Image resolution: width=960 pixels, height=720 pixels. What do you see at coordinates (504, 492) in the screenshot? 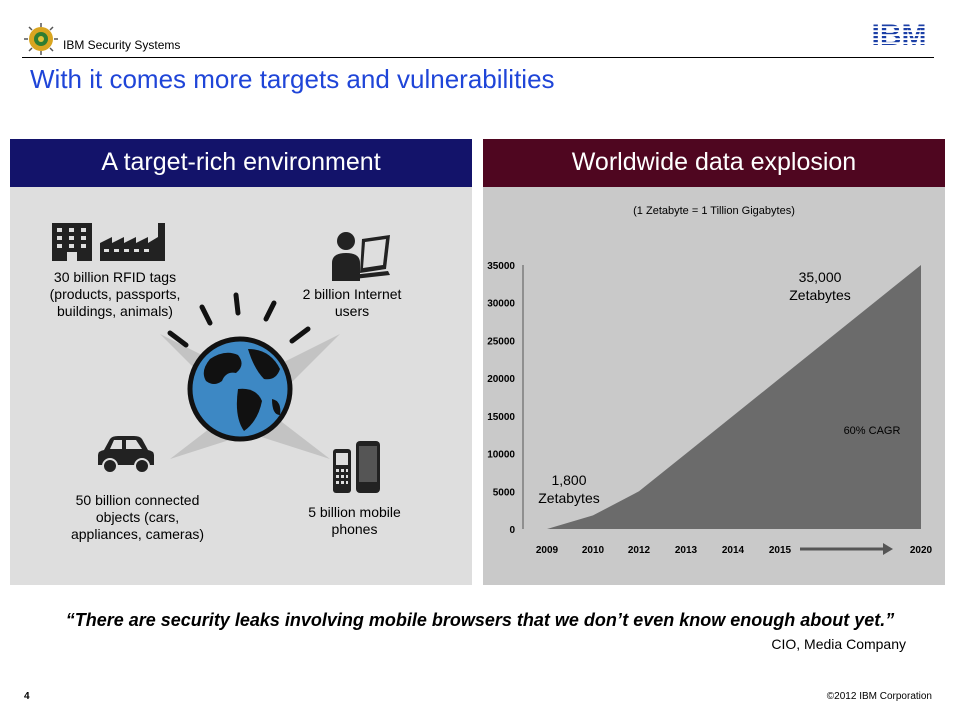
I see `y-tick-label: 5000` at bounding box center [504, 492].